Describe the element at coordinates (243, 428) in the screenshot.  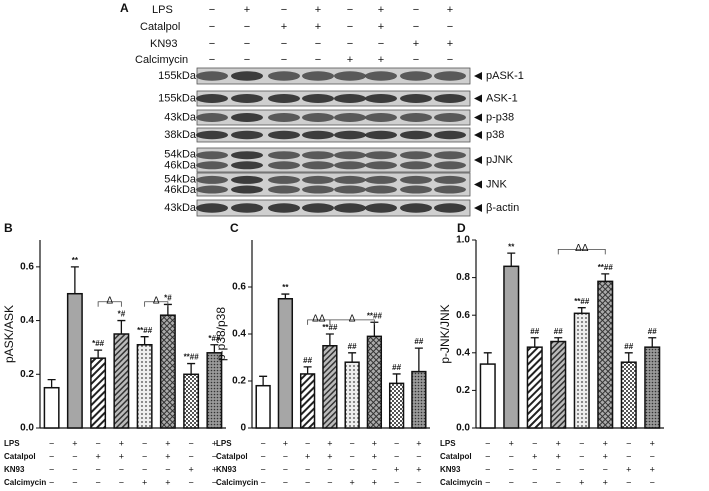
I see `y-tick-label: 0` at that location.